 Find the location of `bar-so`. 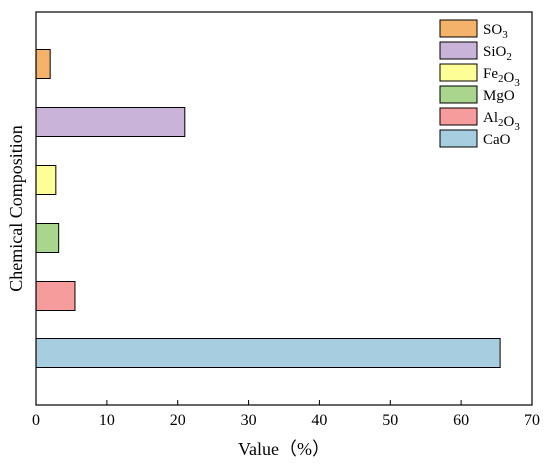

bar-so is located at coordinates (43, 64).